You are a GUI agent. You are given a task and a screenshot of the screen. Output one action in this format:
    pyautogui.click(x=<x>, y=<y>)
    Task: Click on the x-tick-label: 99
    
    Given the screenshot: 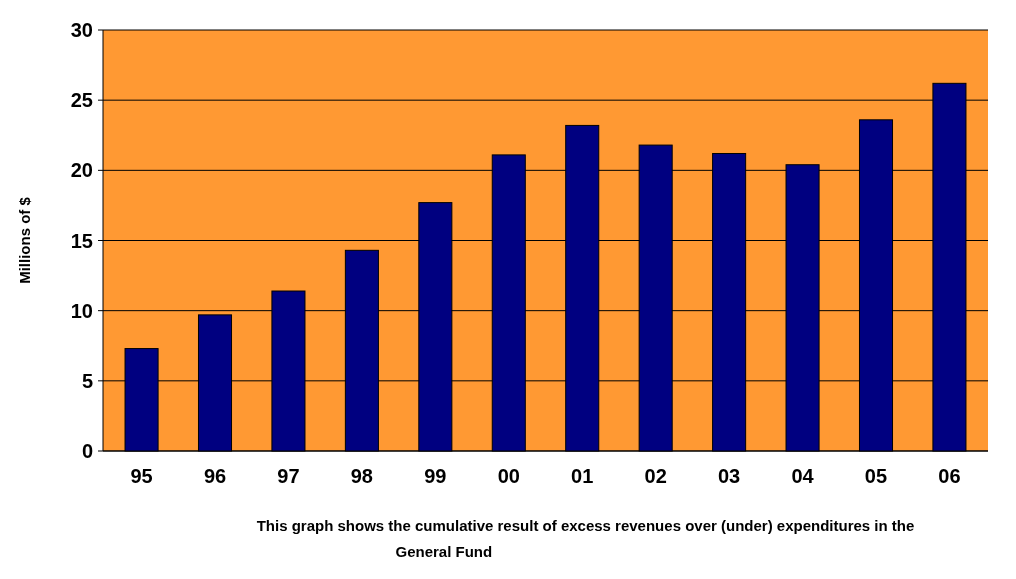 What is the action you would take?
    pyautogui.click(x=435, y=476)
    